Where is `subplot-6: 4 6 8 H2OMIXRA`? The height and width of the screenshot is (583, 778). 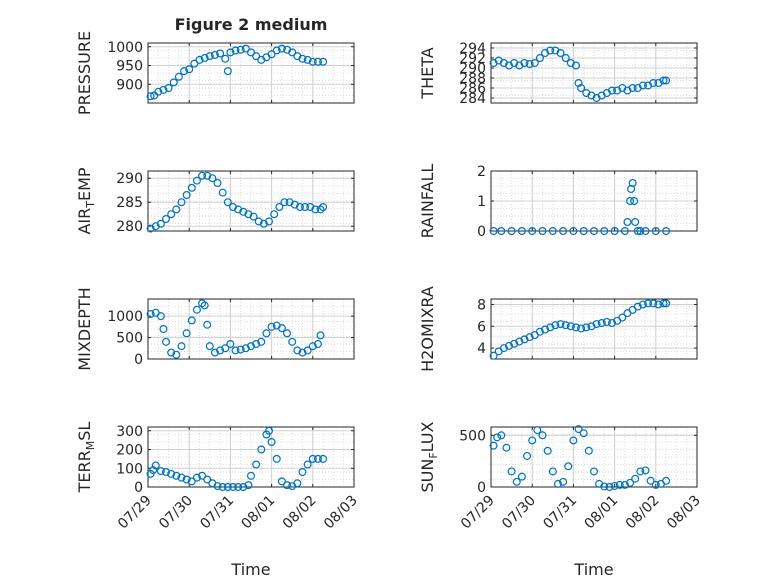 subplot-6: 4 6 8 H2OMIXRA is located at coordinates (558, 329).